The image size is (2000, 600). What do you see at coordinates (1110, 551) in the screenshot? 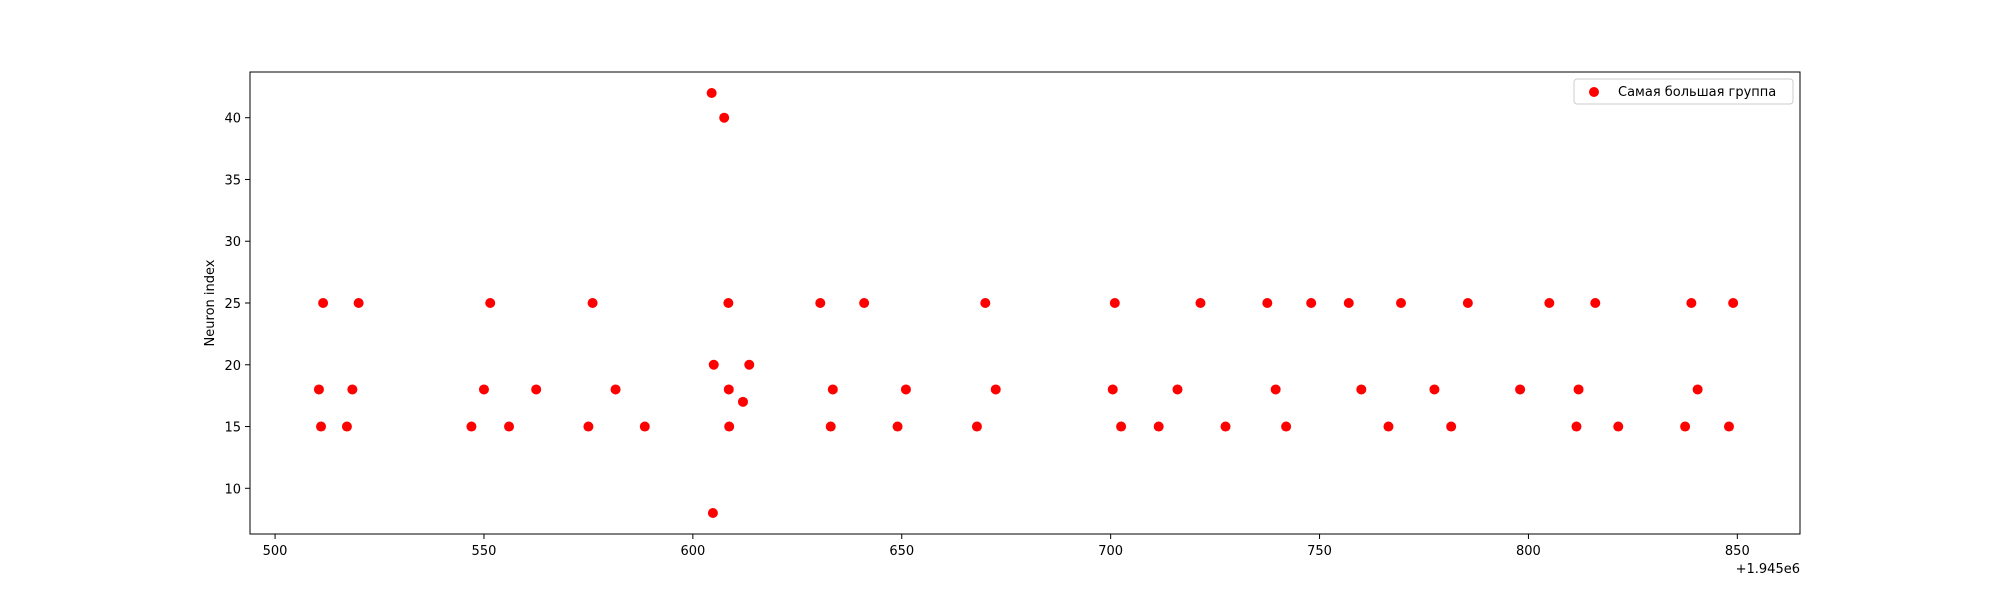
I see `x-tick-label: 700` at bounding box center [1110, 551].